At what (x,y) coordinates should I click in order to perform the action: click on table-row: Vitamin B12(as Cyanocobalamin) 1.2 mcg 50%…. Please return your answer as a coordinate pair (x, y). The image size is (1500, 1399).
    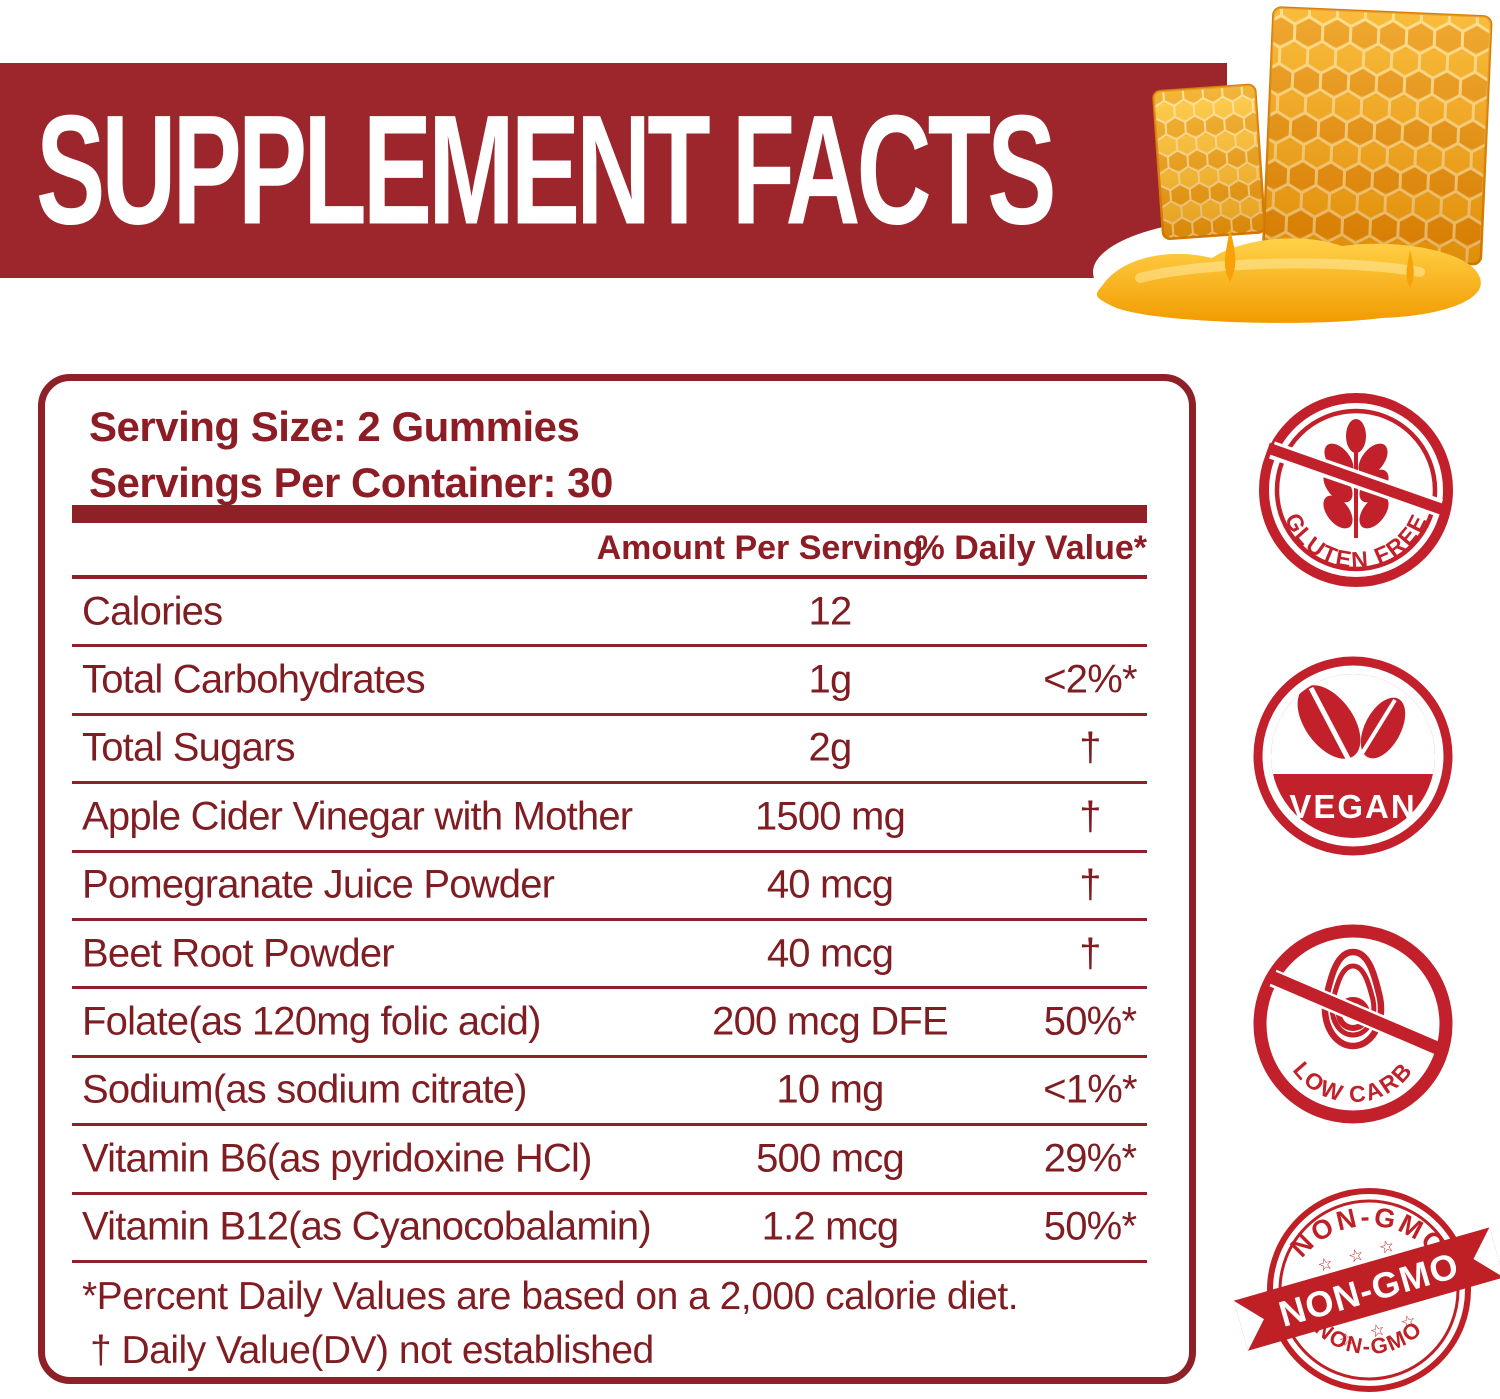
    Looking at the image, I should click on (609, 1229).